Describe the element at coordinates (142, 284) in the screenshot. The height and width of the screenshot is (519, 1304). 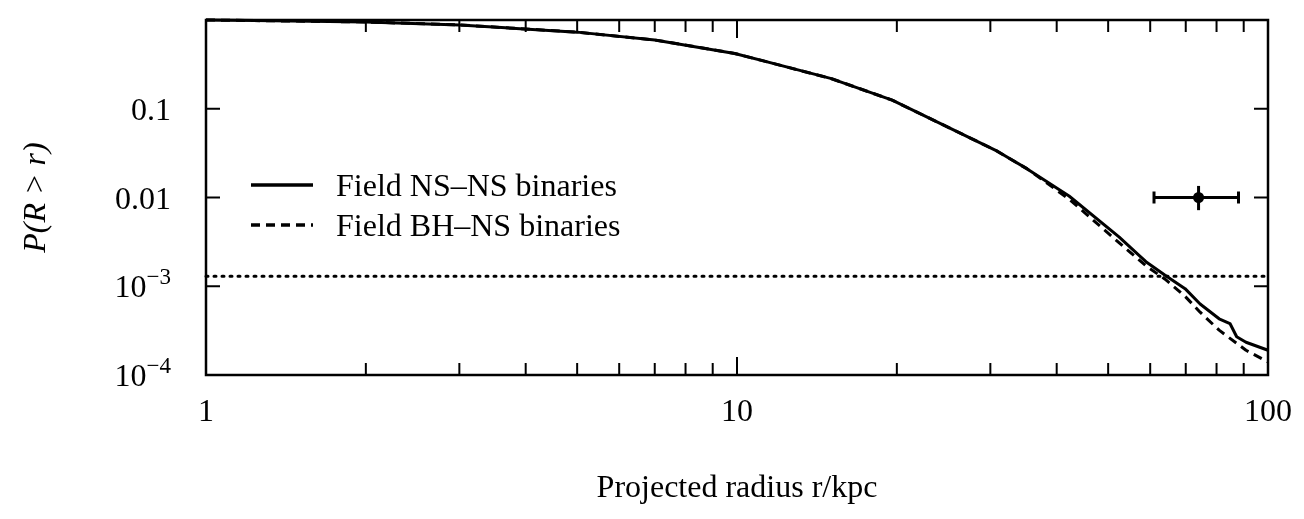
I see `y-tick-label: 10$^{−3}$` at that location.